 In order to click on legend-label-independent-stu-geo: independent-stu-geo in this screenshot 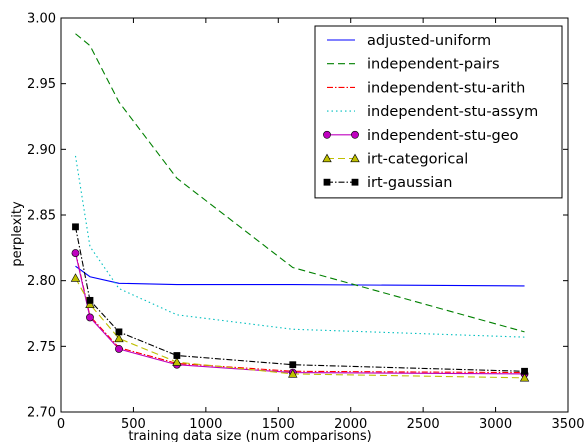, I will do `click(443, 136)`.